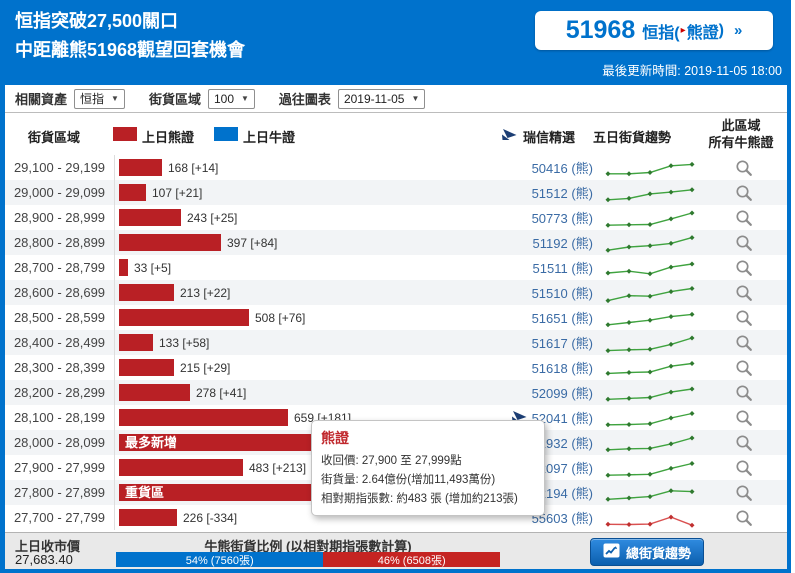 The image size is (795, 573). Describe the element at coordinates (562, 418) in the screenshot. I see `warrant-code-link: 52041 (熊)` at that location.